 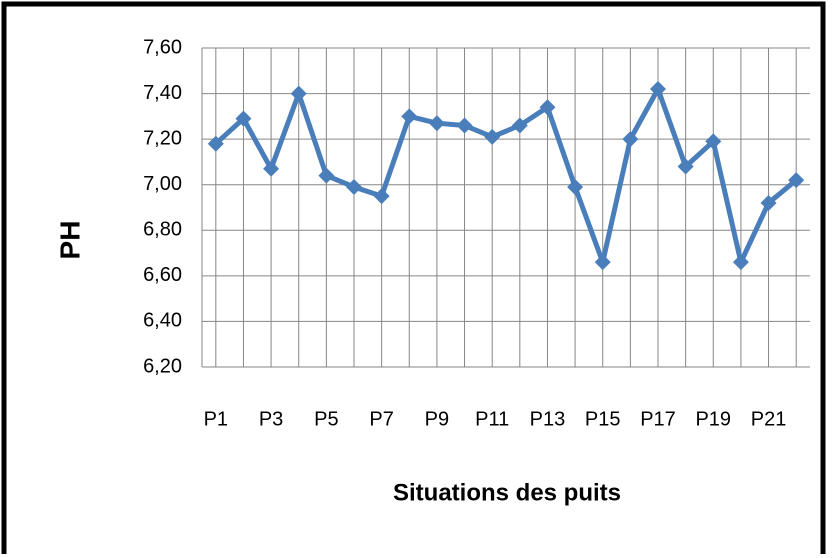 I want to click on x-axis-title: Situations des puits, so click(x=507, y=492).